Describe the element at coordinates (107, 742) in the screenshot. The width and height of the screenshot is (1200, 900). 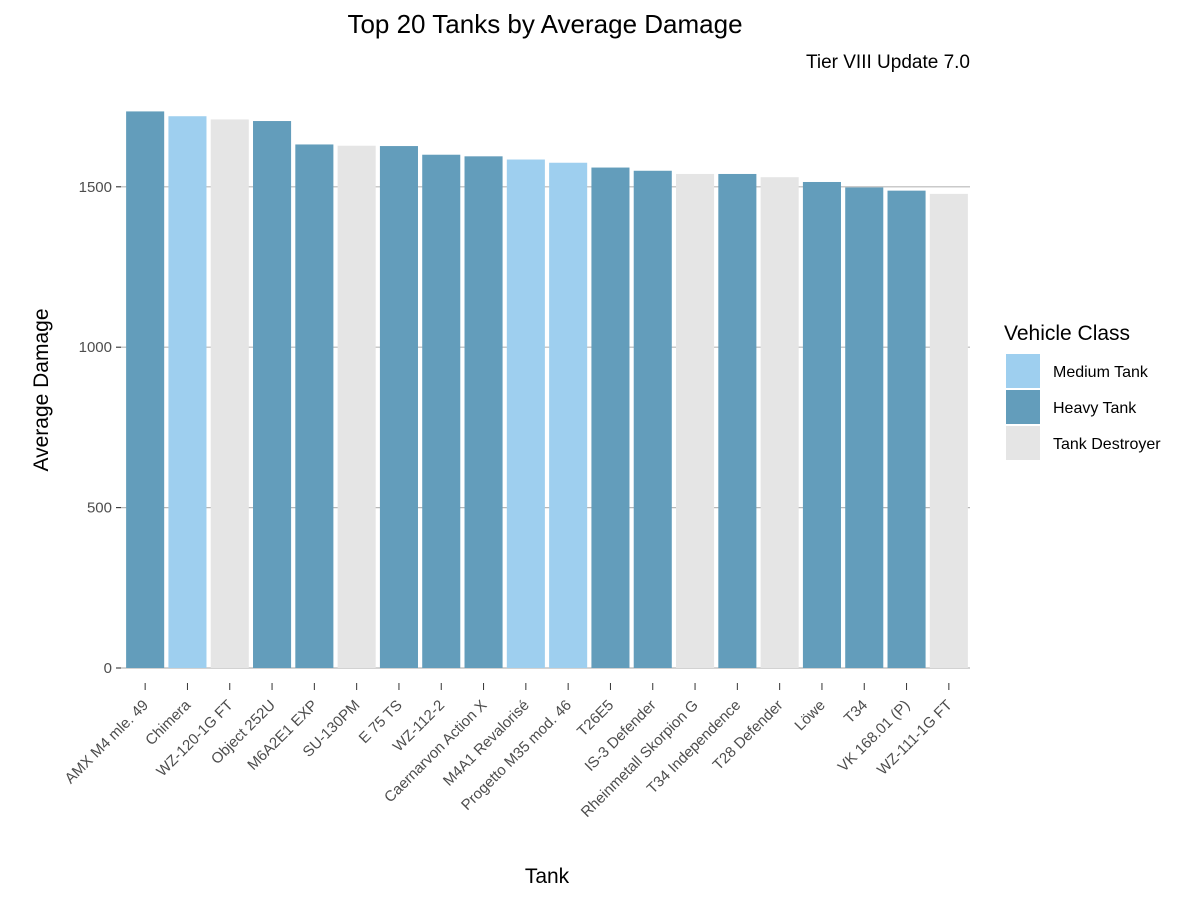
I see `x-tick-label: AMX M4 mle. 49` at that location.